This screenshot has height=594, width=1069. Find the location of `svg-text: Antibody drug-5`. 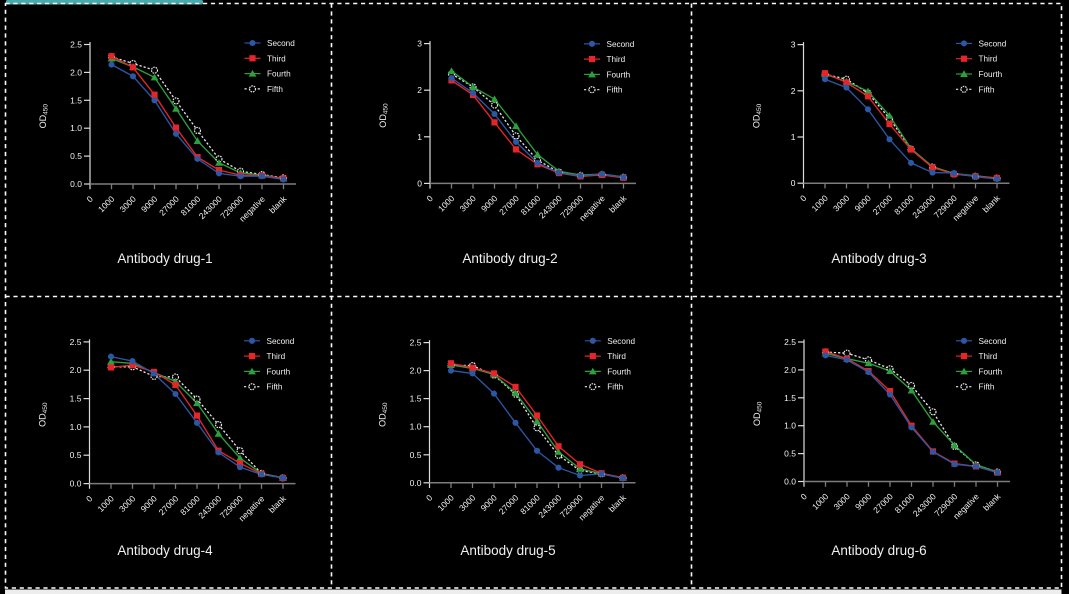

svg-text: Antibody drug-5 is located at coordinates (507, 550).